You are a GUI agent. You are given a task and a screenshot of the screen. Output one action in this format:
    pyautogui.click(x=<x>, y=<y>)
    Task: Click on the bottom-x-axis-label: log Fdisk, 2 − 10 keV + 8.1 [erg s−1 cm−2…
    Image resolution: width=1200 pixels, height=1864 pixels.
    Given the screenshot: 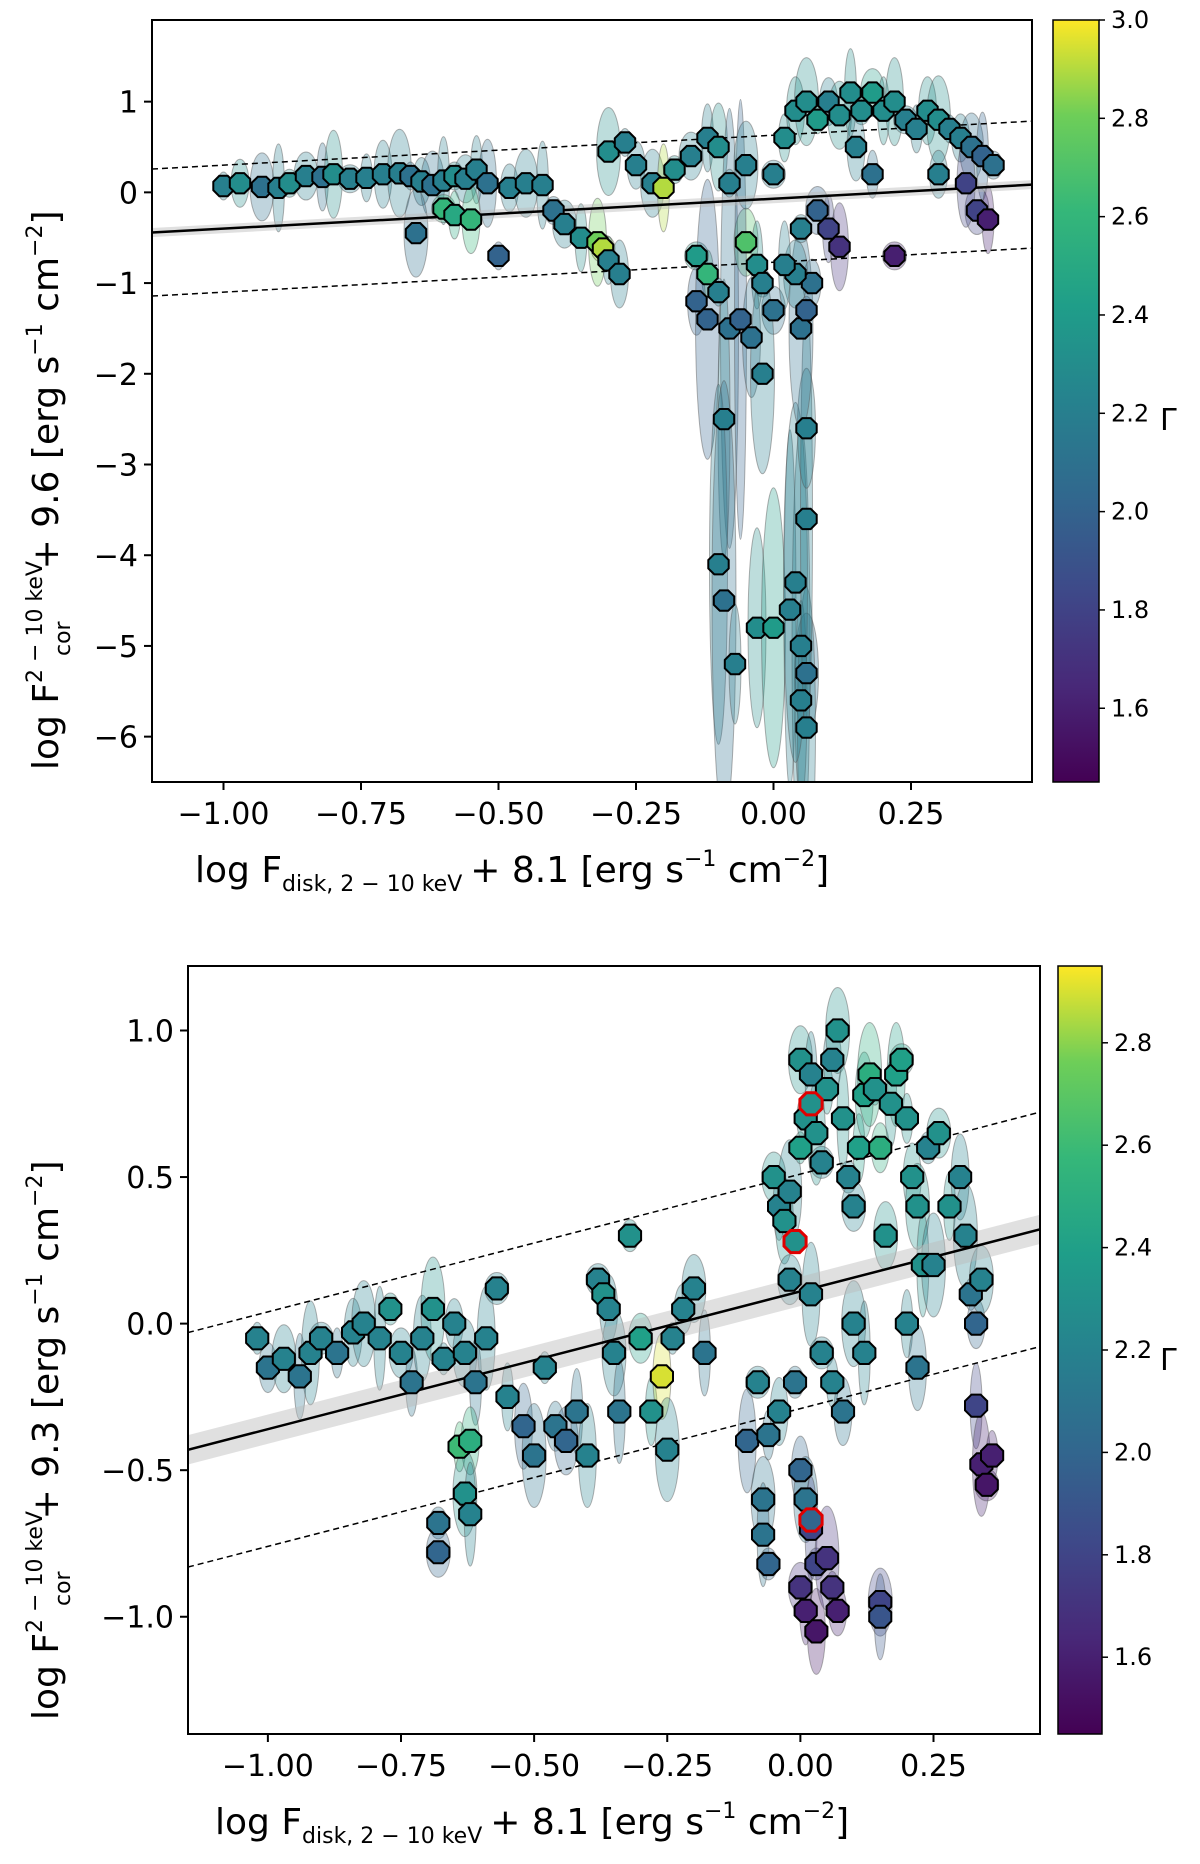 What is the action you would take?
    pyautogui.click(x=532, y=1824)
    